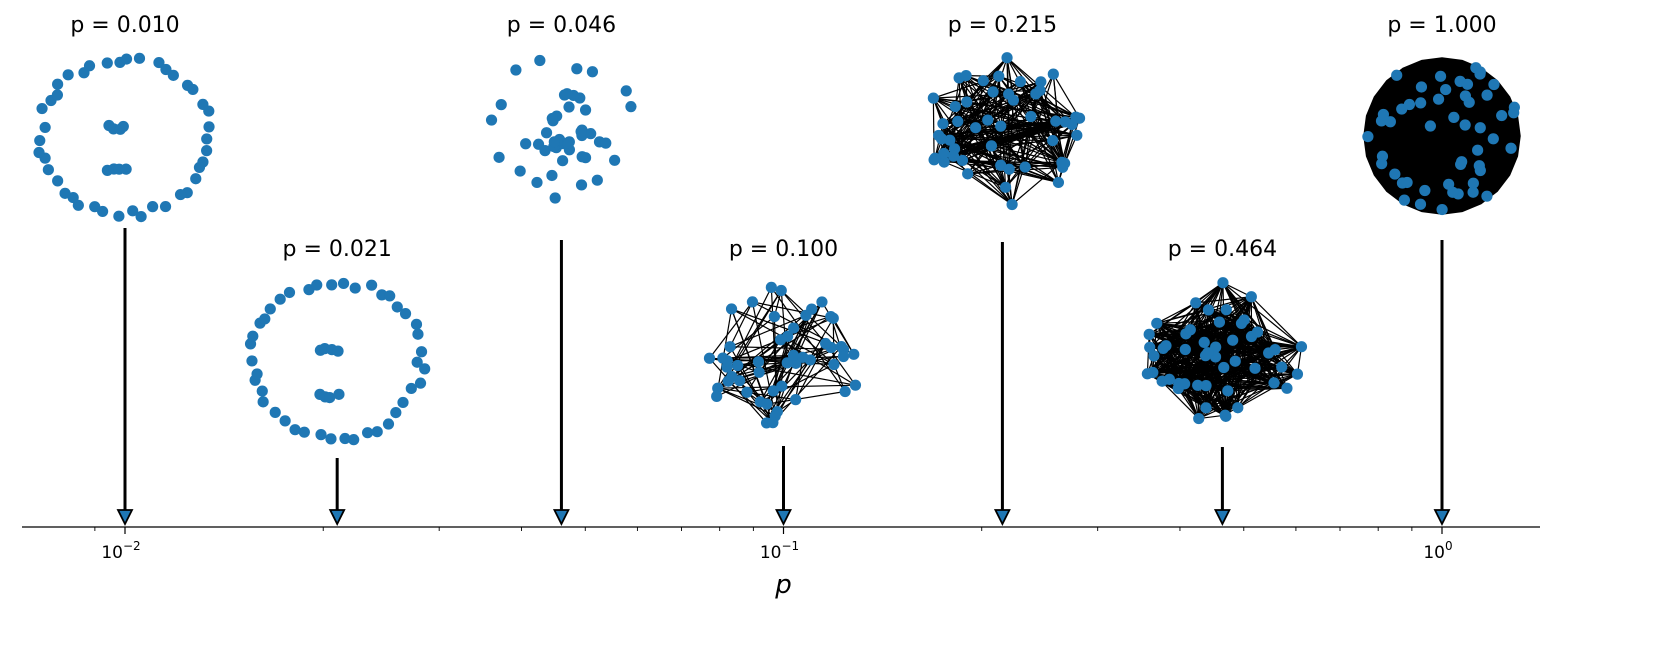  I want to click on x-axis-label: p, so click(783, 585).